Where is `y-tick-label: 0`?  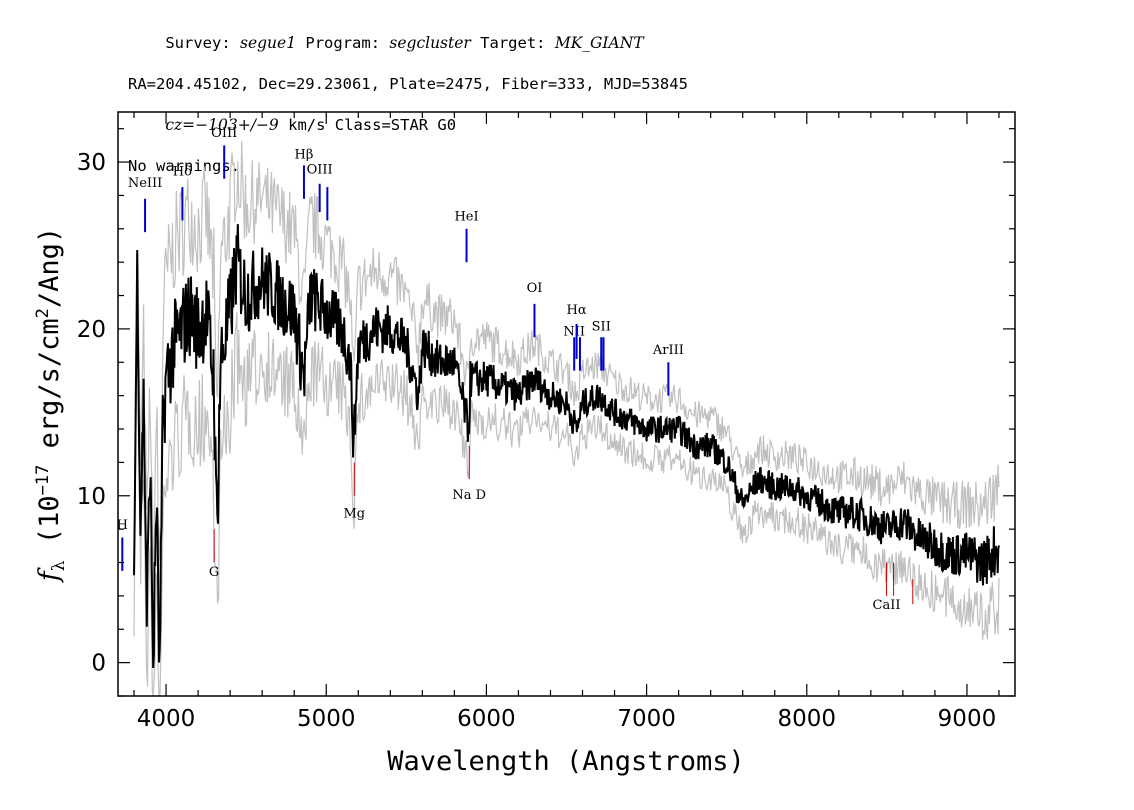
y-tick-label: 0 is located at coordinates (98, 664).